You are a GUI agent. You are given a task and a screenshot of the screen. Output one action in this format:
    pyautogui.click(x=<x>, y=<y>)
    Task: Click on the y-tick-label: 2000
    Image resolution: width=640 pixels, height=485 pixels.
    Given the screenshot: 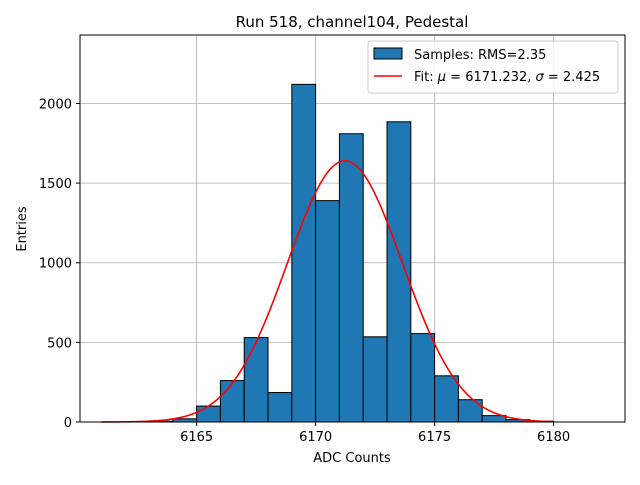 What is the action you would take?
    pyautogui.click(x=55, y=104)
    